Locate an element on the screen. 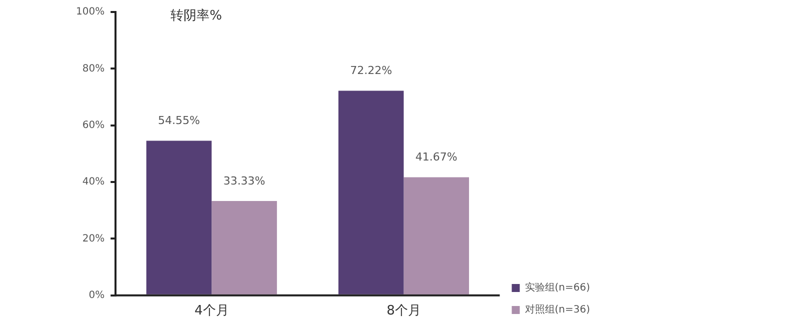 This screenshot has height=333, width=800. y-tick-label: 100% is located at coordinates (90, 12).